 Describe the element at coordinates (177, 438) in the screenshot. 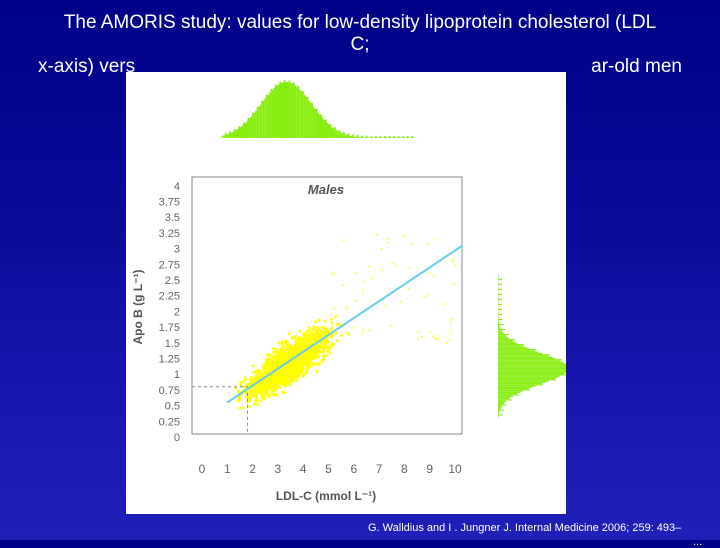

I see `y-tick-label: 0` at that location.